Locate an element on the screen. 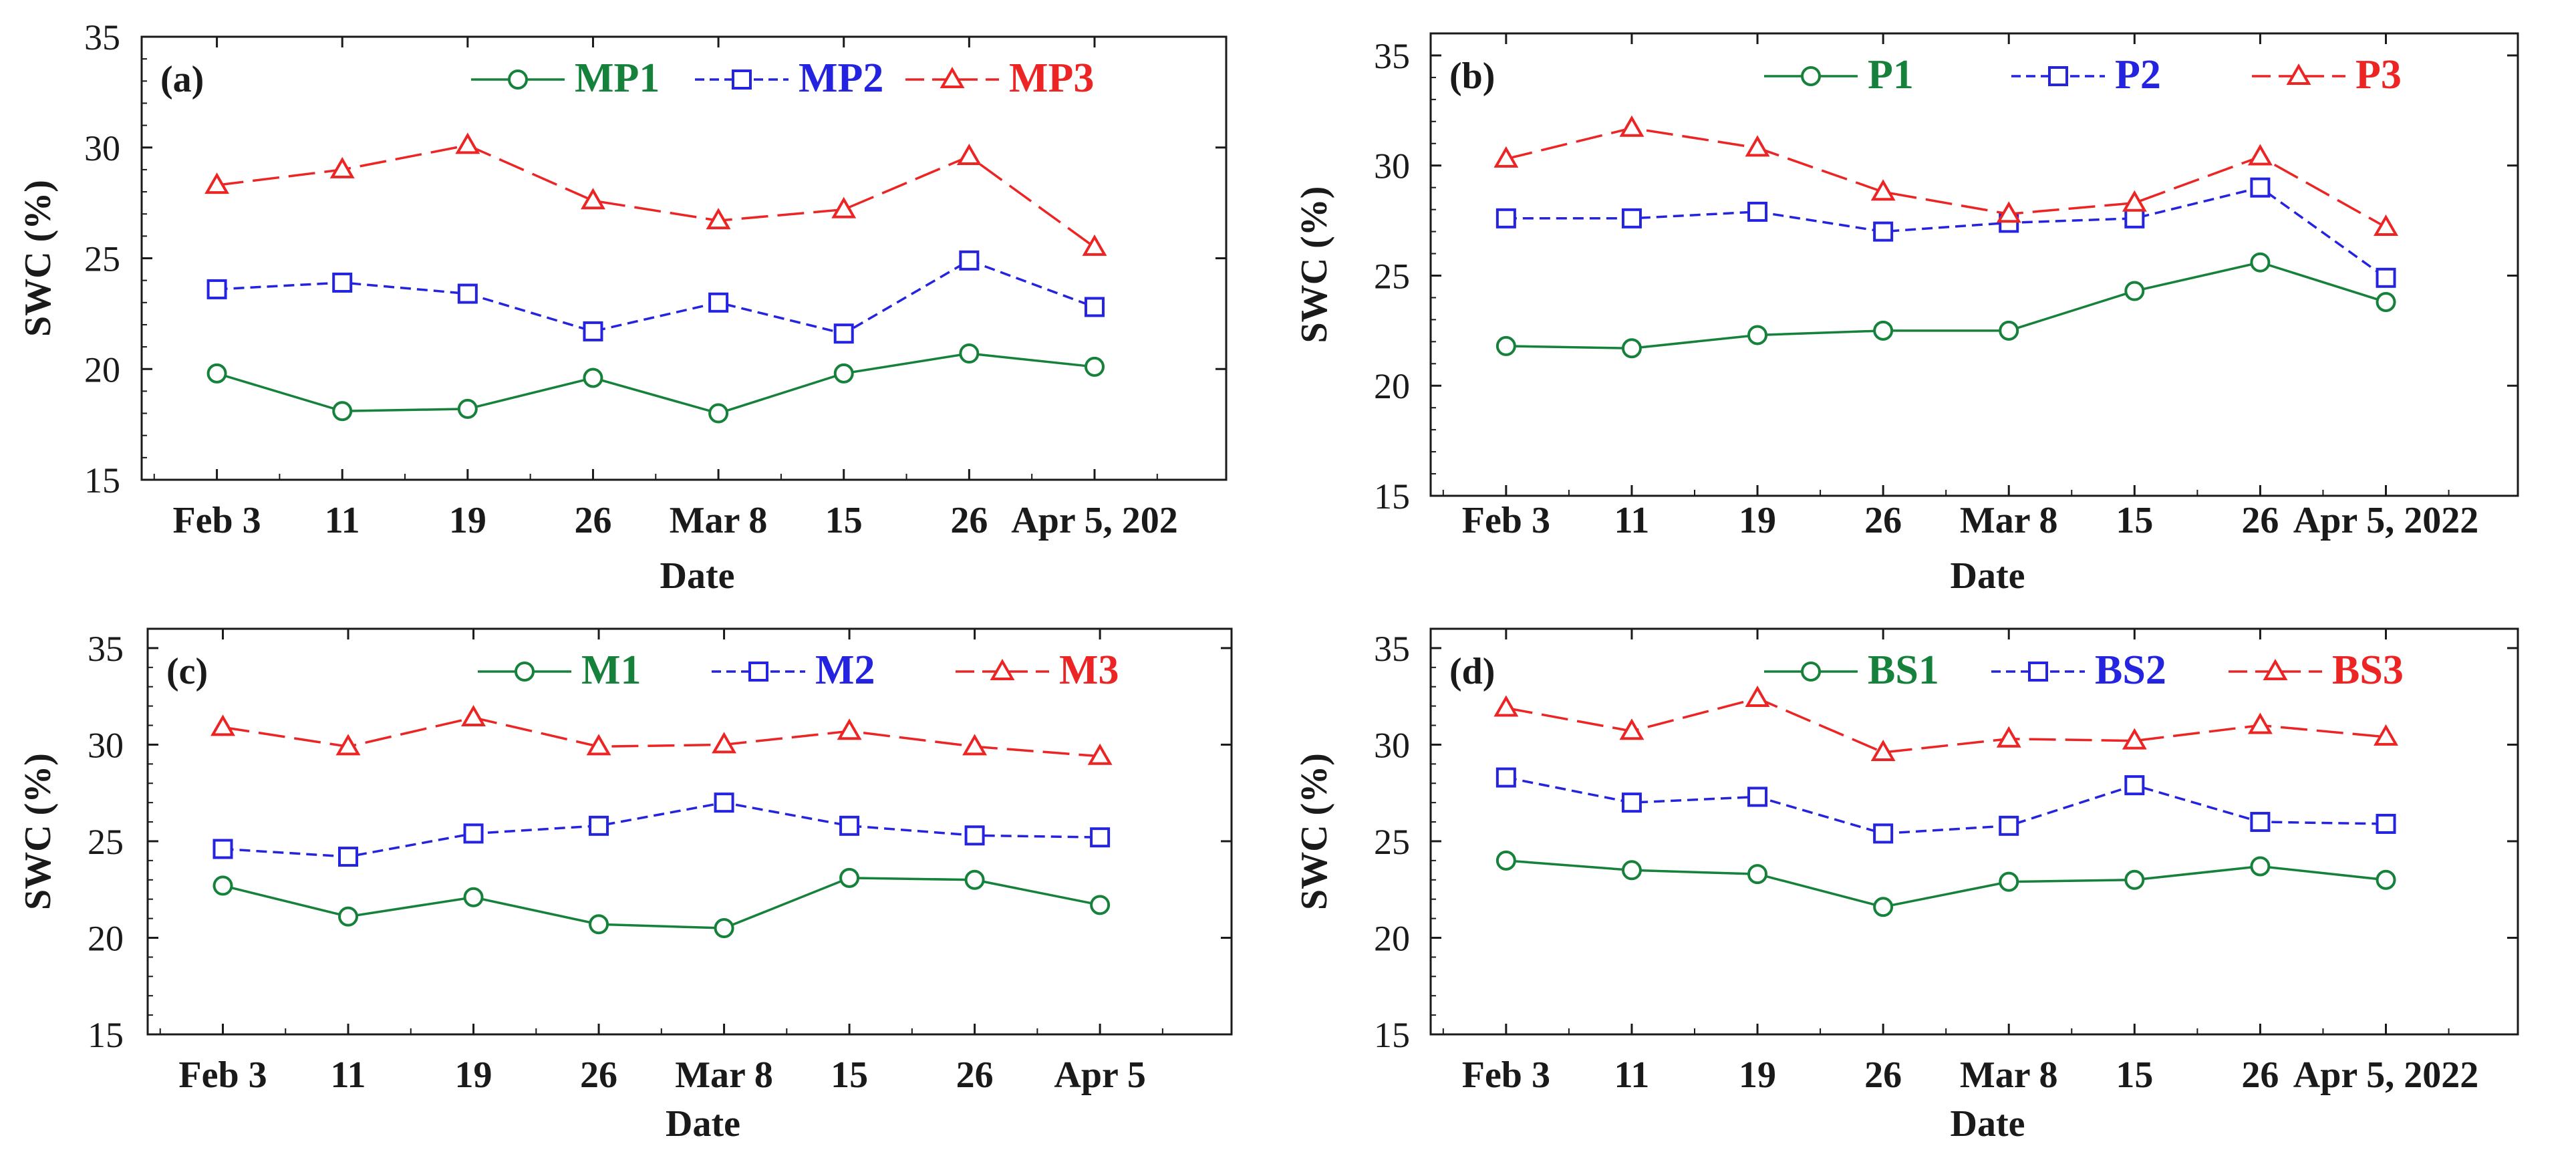  series-P1 is located at coordinates (1945, 305).